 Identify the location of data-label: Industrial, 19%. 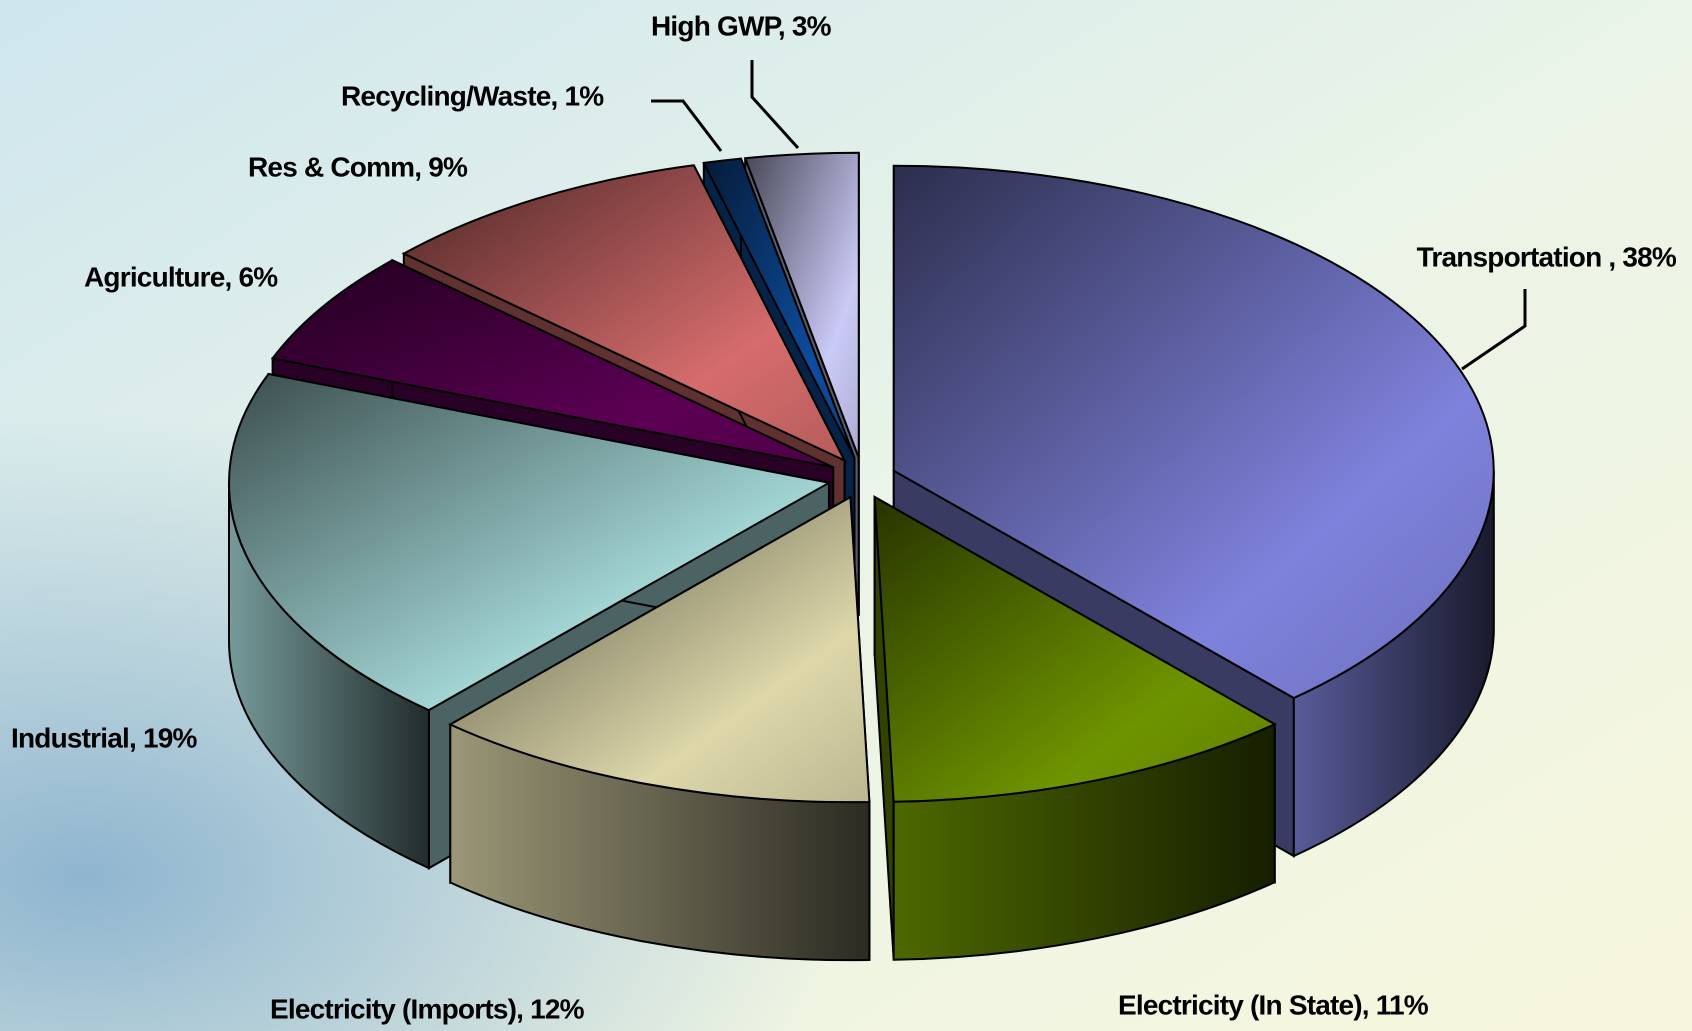
(104, 737).